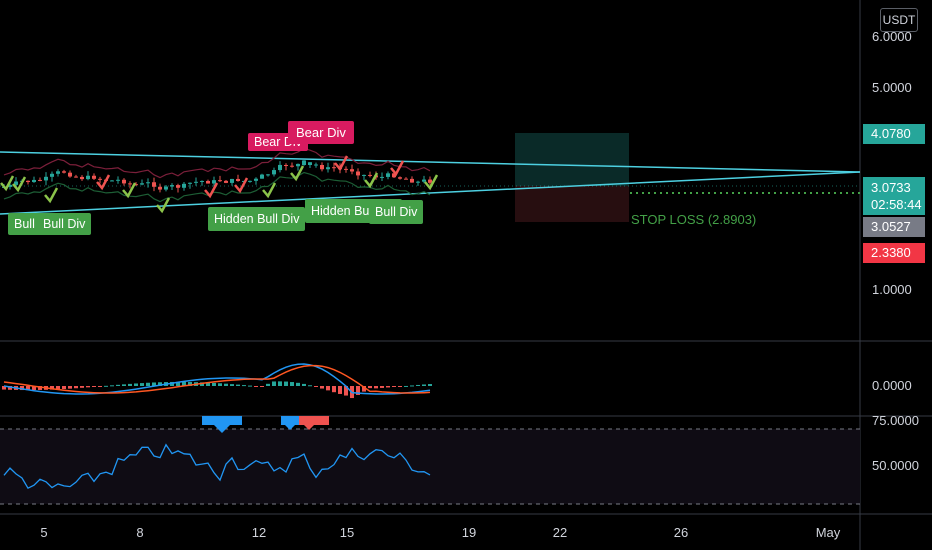  What do you see at coordinates (217, 163) in the screenshot?
I see `band-upper-line` at bounding box center [217, 163].